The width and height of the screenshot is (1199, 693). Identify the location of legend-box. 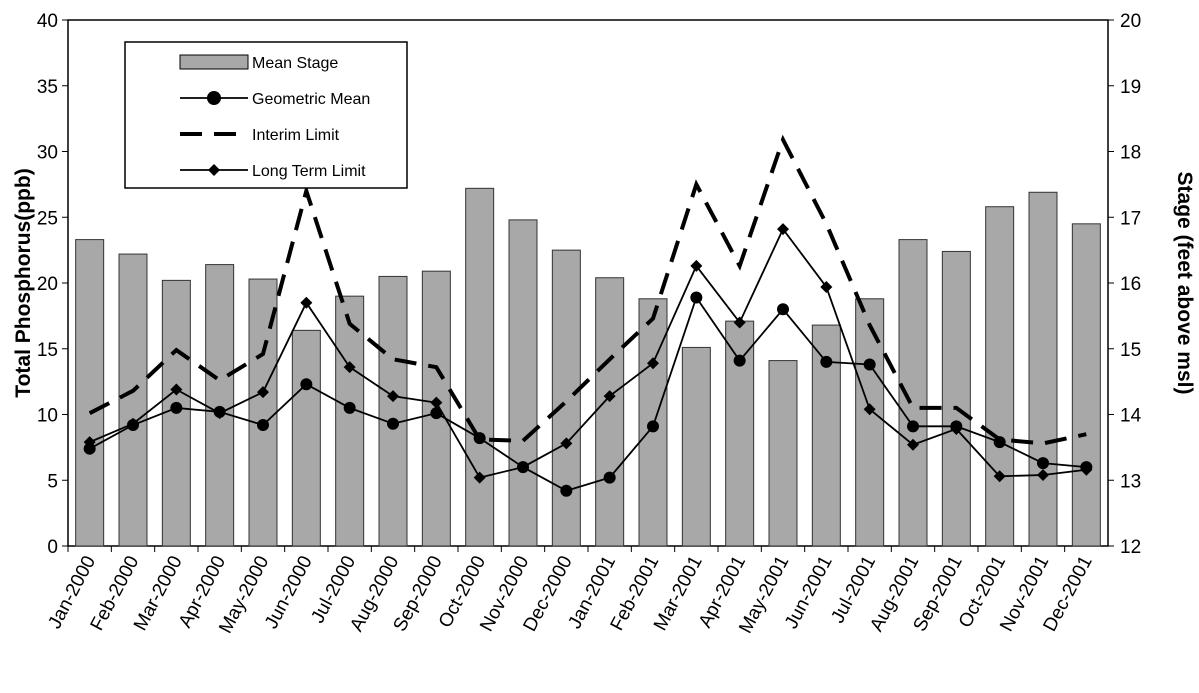
(266, 115).